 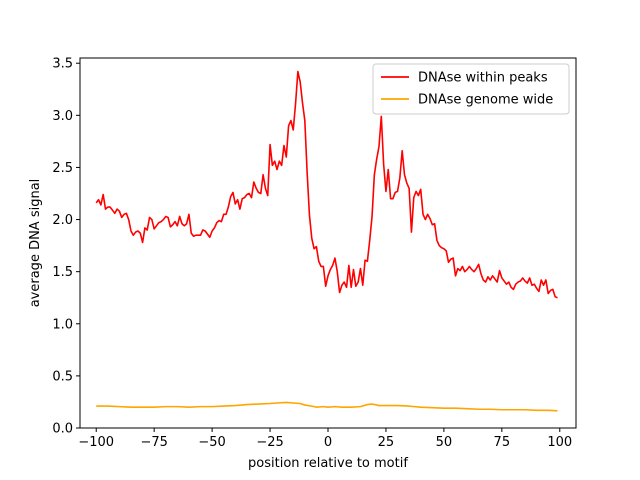 I want to click on x-tick-label: 25, so click(x=386, y=442).